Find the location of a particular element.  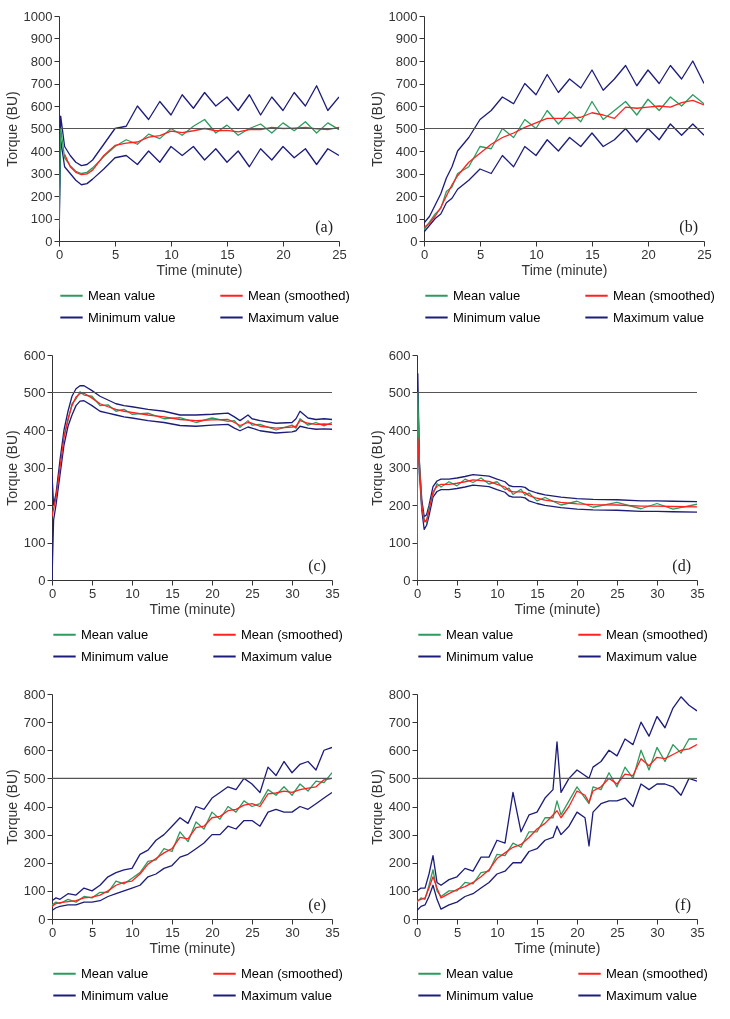

annotation: (f) is located at coordinates (683, 905).